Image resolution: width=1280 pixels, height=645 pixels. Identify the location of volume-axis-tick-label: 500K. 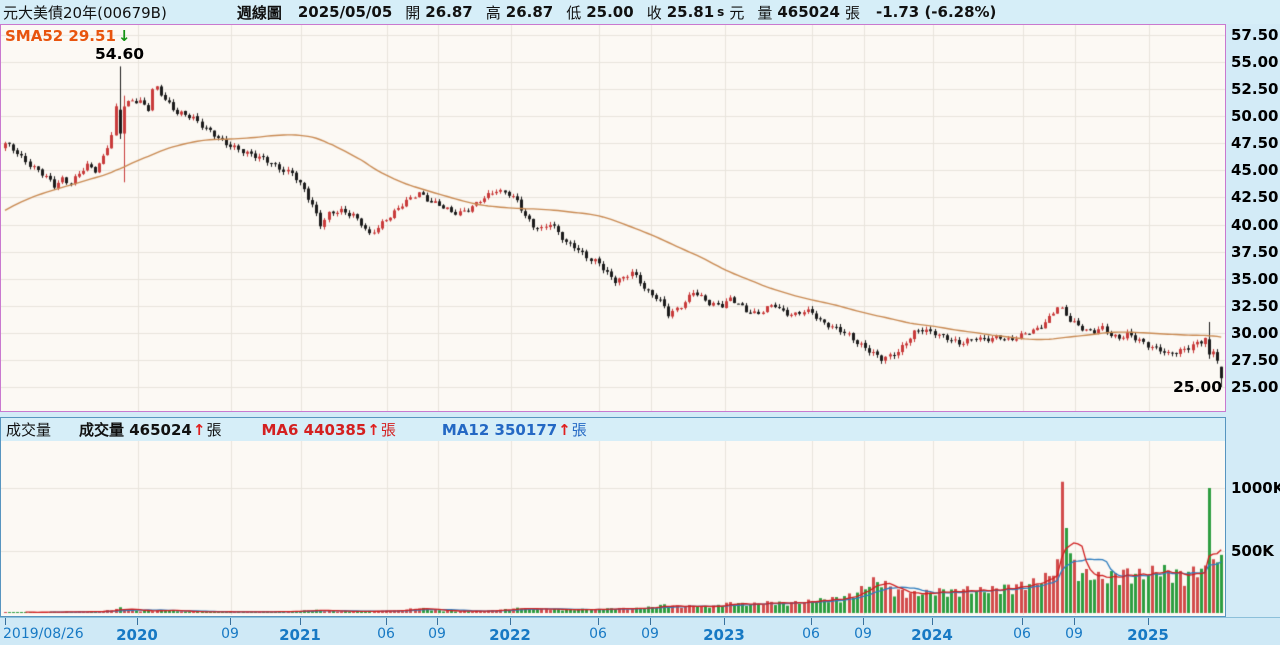
(1252, 551).